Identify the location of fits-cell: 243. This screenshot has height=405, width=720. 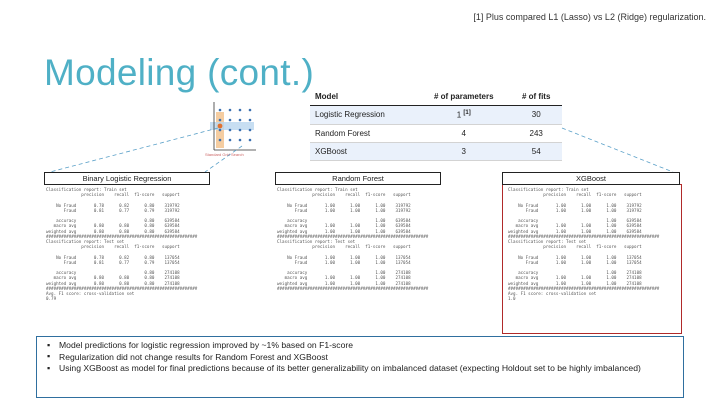
(536, 133).